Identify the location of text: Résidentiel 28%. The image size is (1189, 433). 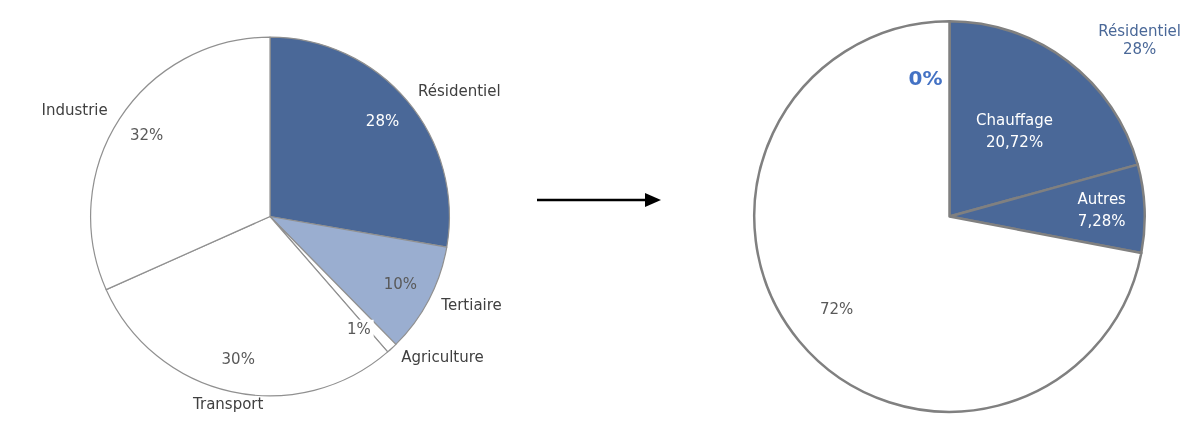
(1139, 40).